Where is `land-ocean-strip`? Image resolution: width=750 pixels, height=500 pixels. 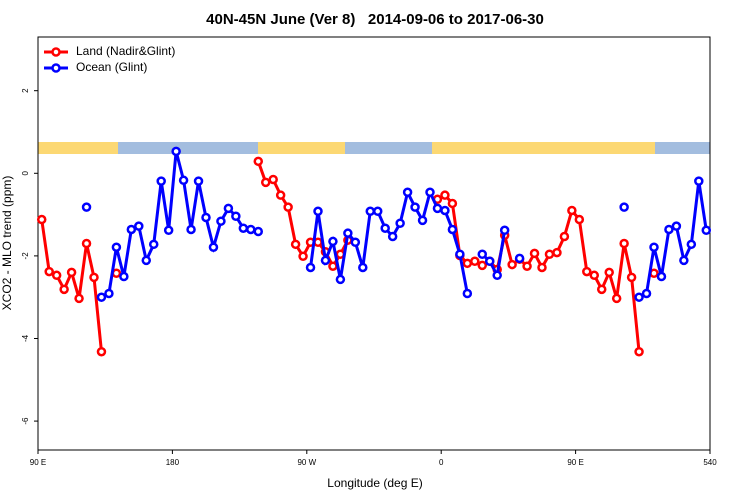 land-ocean-strip is located at coordinates (374, 148).